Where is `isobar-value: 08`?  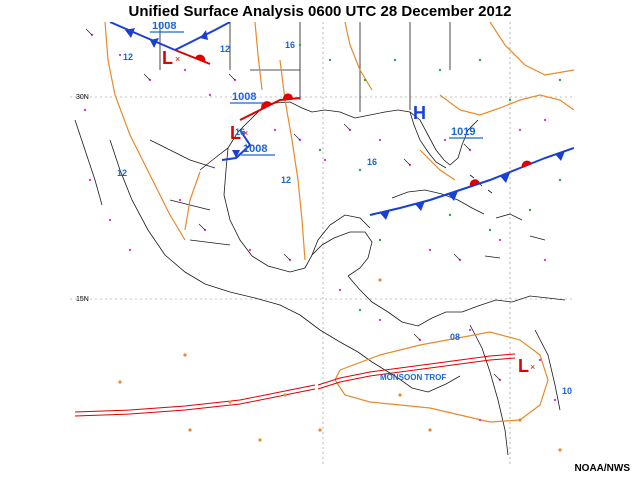 isobar-value: 08 is located at coordinates (455, 337).